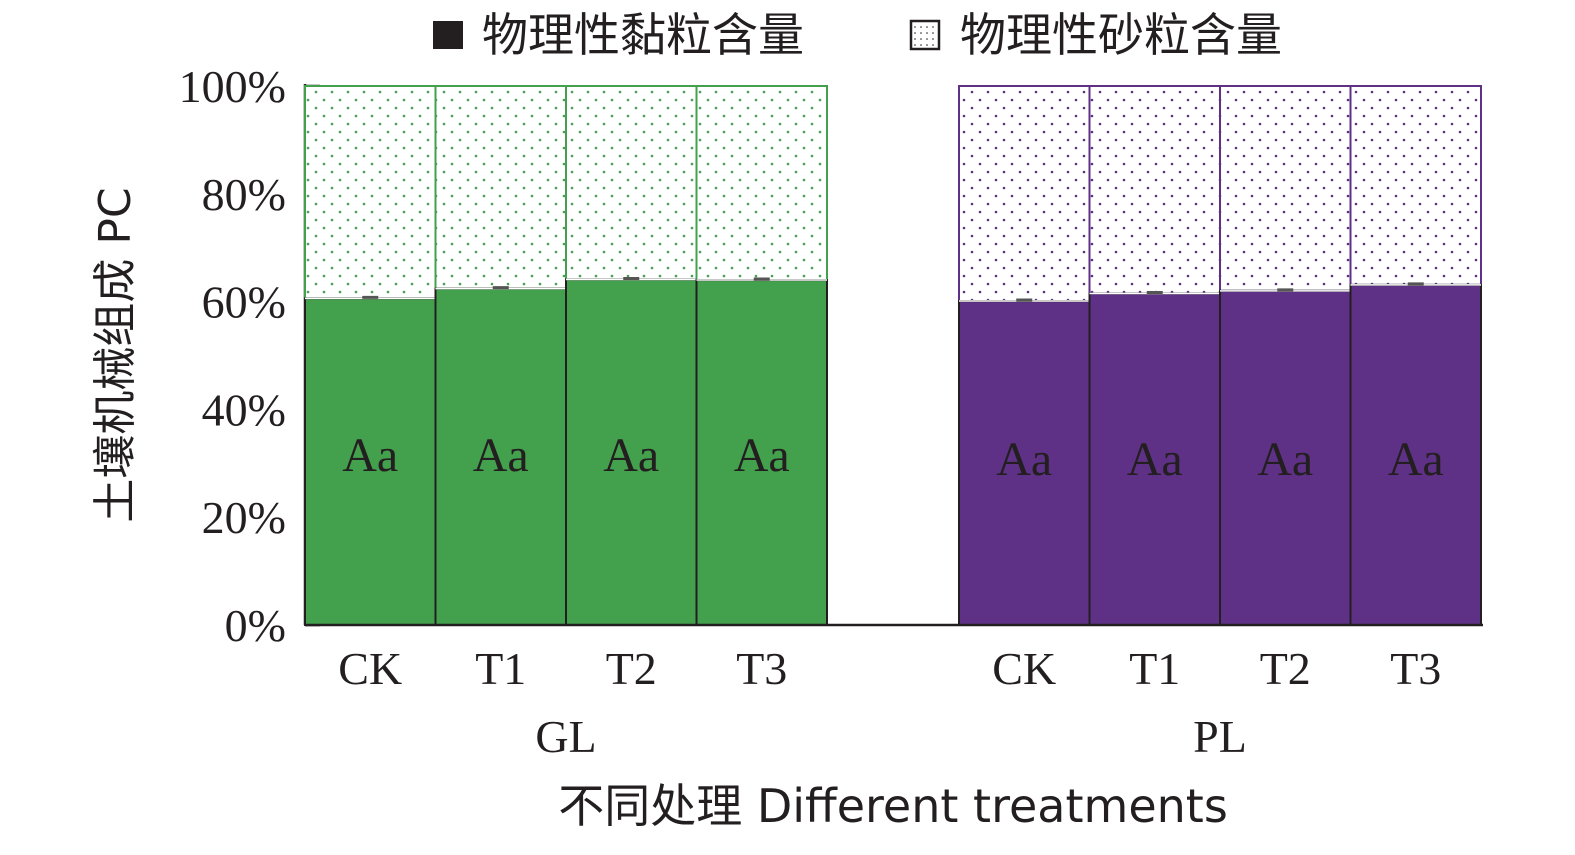  I want to click on bar-clay-pl-t2, so click(1285, 457).